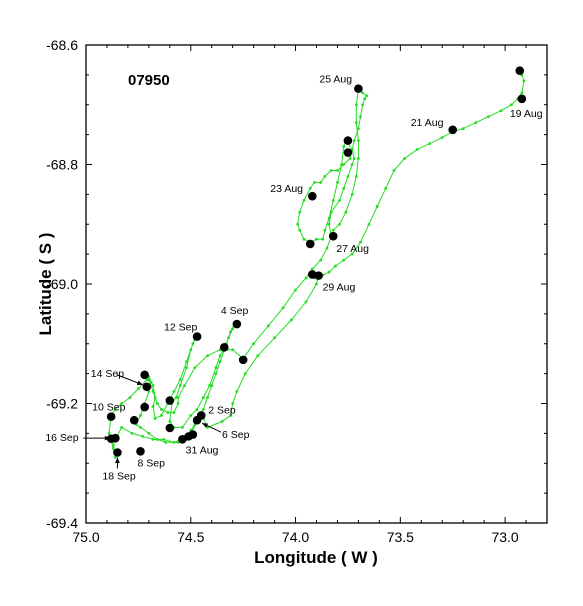  What do you see at coordinates (180, 328) in the screenshot?
I see `date-label: 12 Sep` at bounding box center [180, 328].